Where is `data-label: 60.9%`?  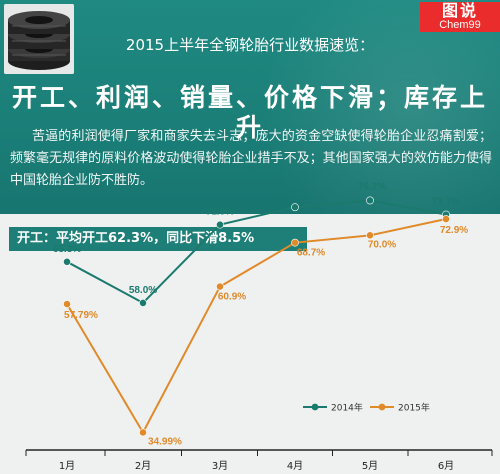
data-label: 60.9% is located at coordinates (232, 297).